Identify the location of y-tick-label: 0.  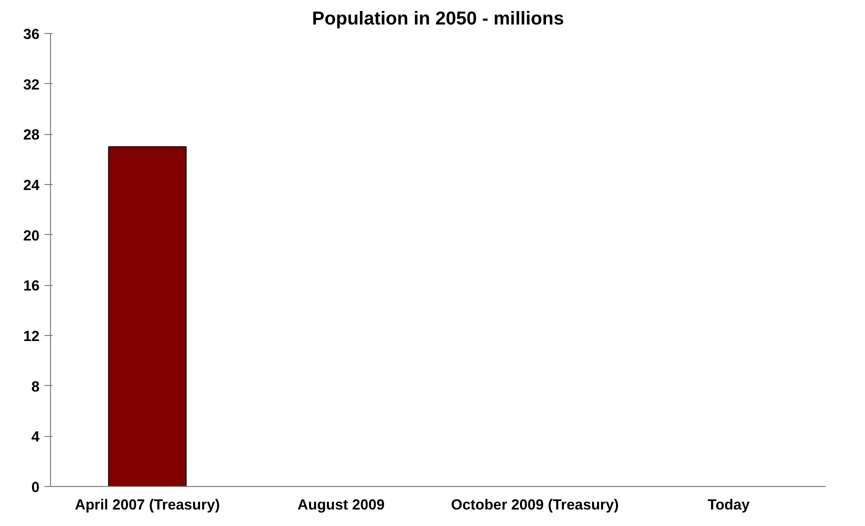
(35, 488).